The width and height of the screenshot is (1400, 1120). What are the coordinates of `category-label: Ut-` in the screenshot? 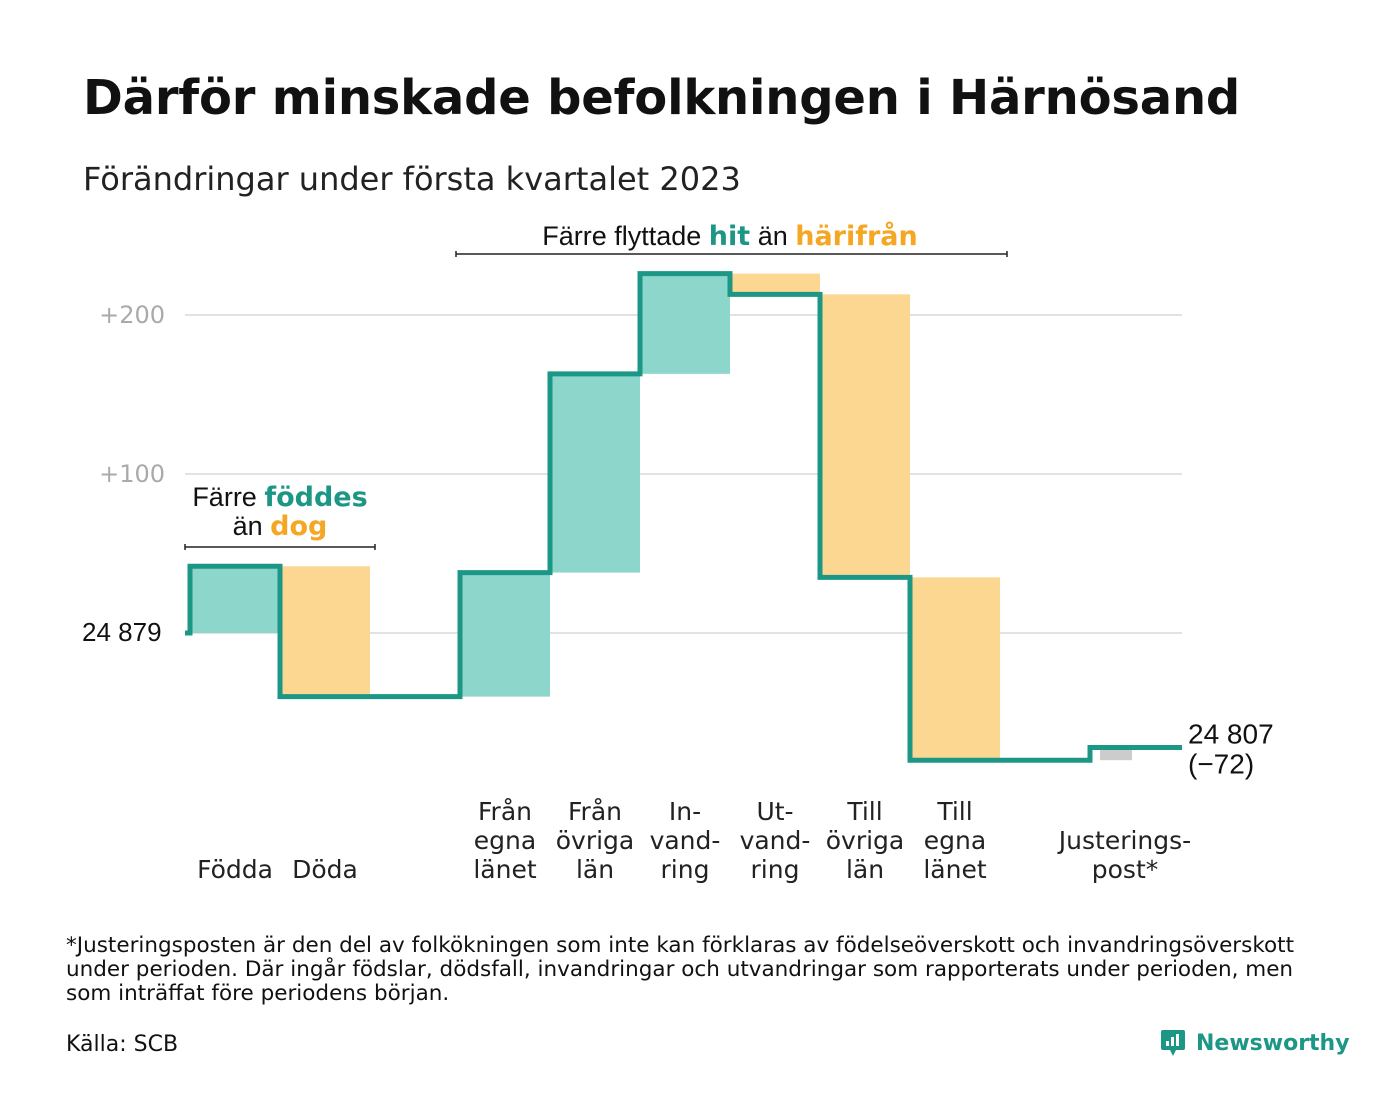 It's located at (774, 811).